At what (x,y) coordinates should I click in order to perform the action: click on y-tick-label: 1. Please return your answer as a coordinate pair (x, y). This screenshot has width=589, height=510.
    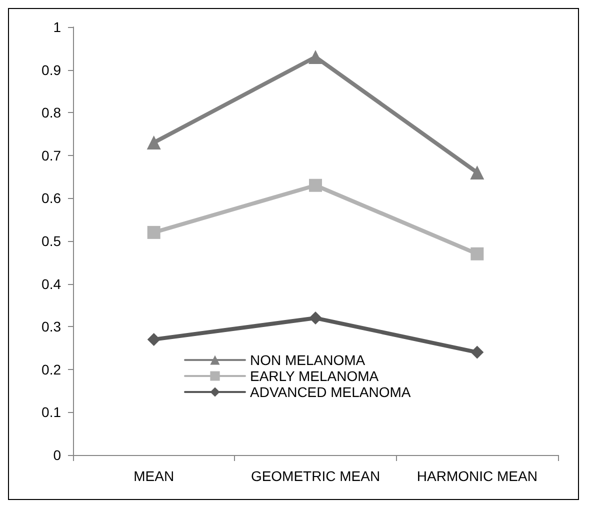
    Looking at the image, I should click on (57, 27).